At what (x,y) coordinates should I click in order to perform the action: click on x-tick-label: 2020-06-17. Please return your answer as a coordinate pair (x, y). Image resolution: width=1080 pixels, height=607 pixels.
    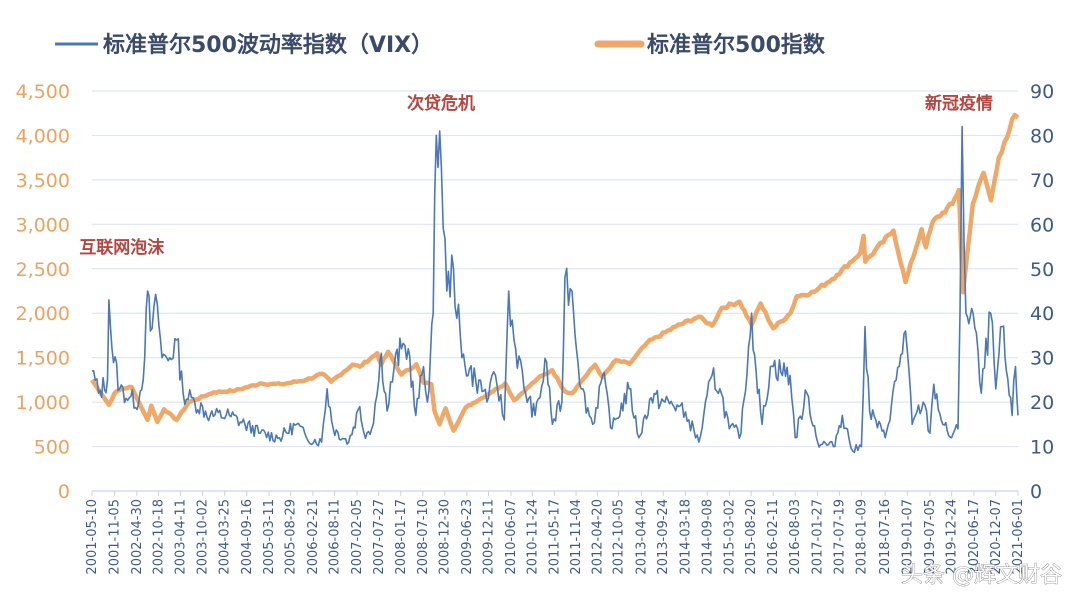
    Looking at the image, I should click on (974, 537).